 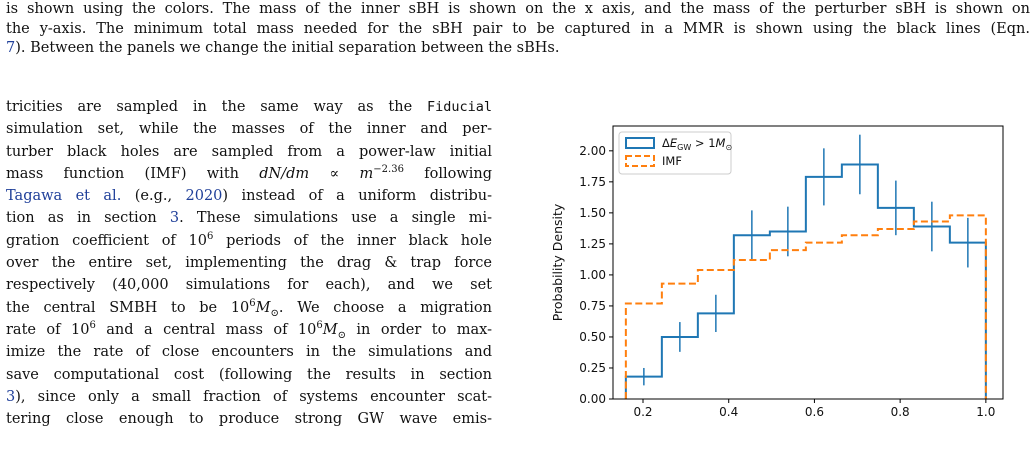 I want to click on y-tick-label: 1.00, so click(x=592, y=275).